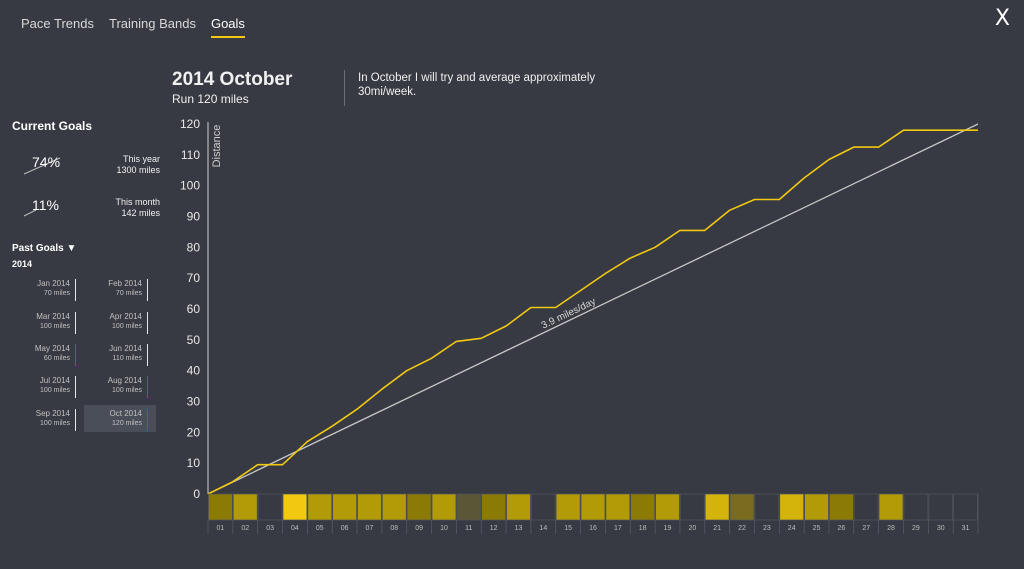 The image size is (1024, 569). Describe the element at coordinates (194, 371) in the screenshot. I see `y-tick-label: 40` at that location.